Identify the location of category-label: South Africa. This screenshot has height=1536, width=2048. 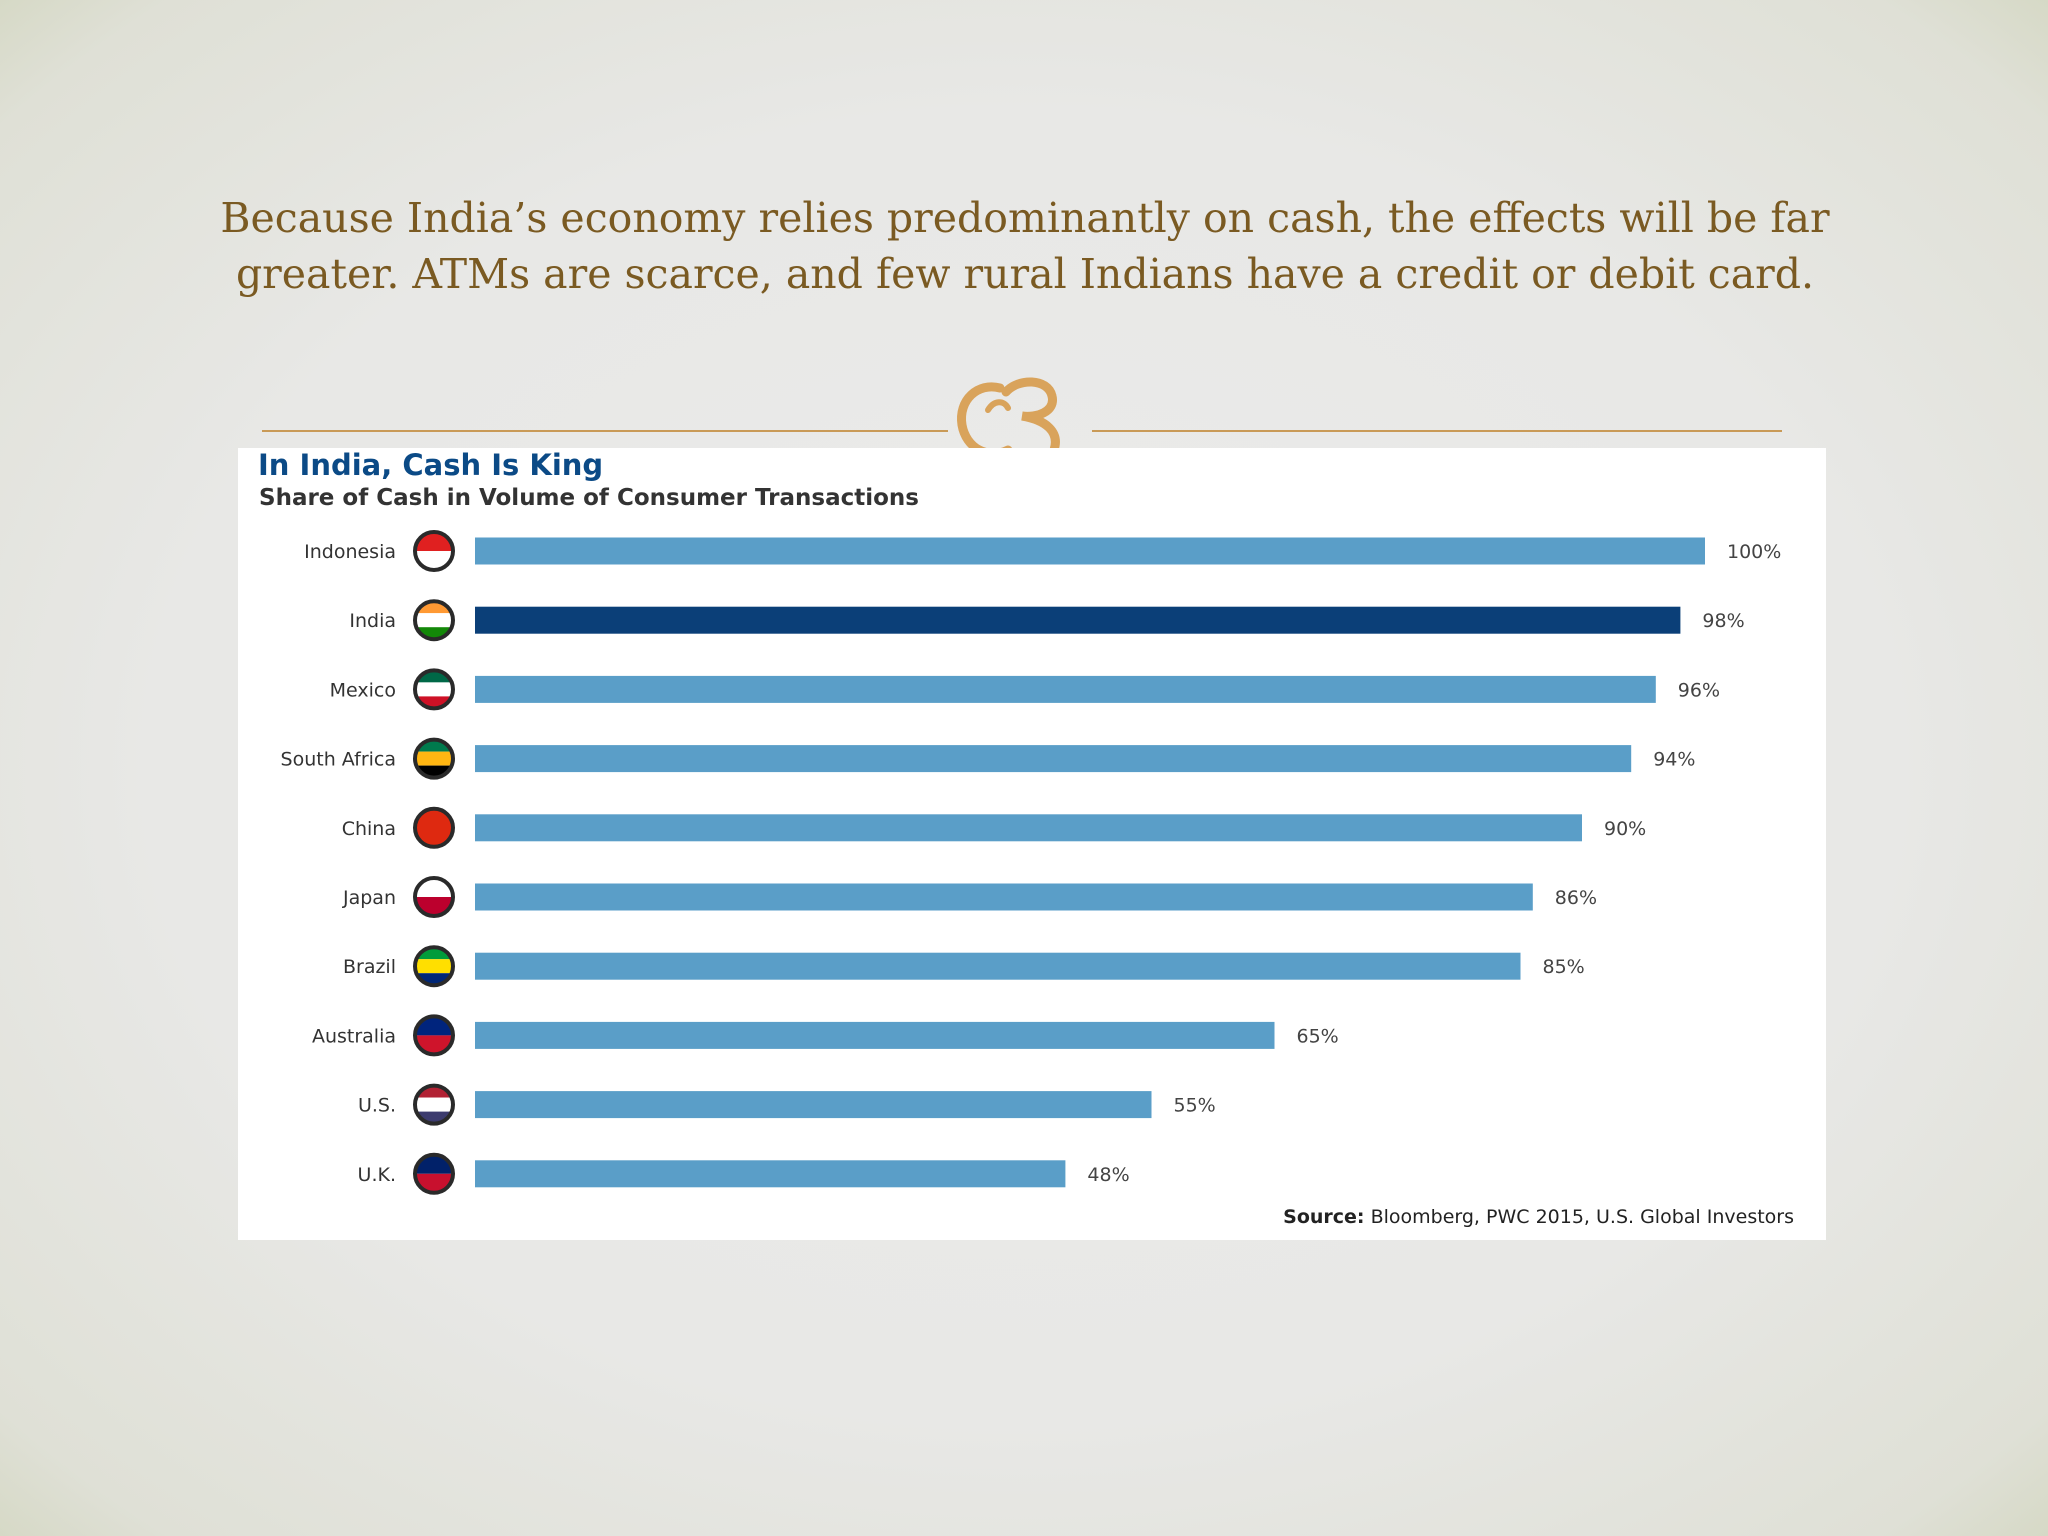
(338, 760).